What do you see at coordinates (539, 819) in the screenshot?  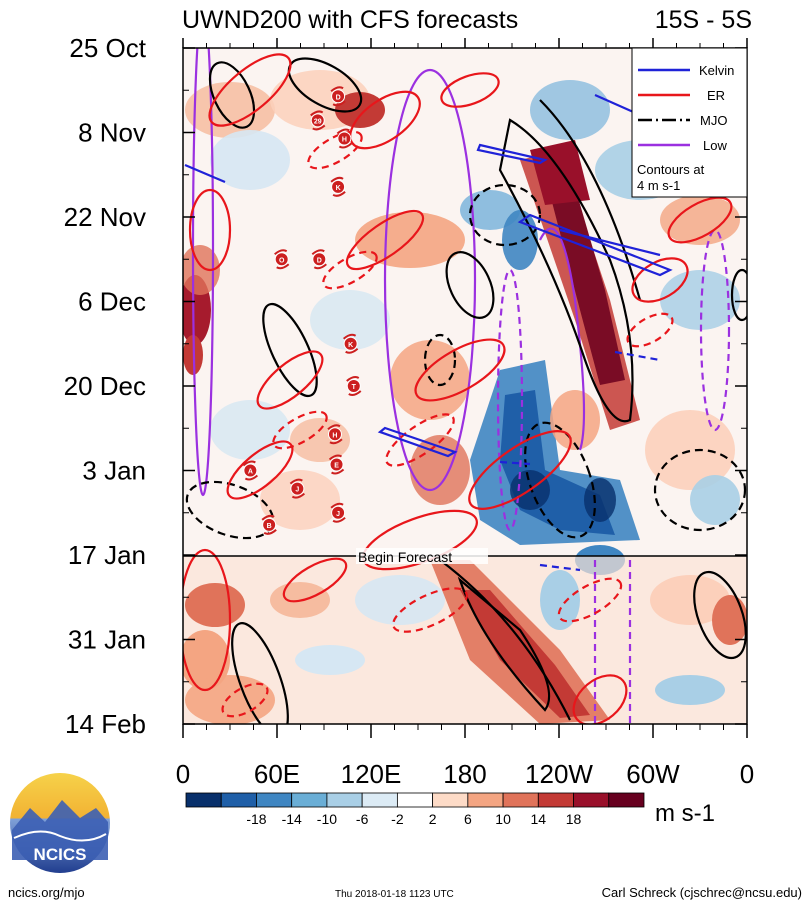 I see `colorbar-label: 14` at bounding box center [539, 819].